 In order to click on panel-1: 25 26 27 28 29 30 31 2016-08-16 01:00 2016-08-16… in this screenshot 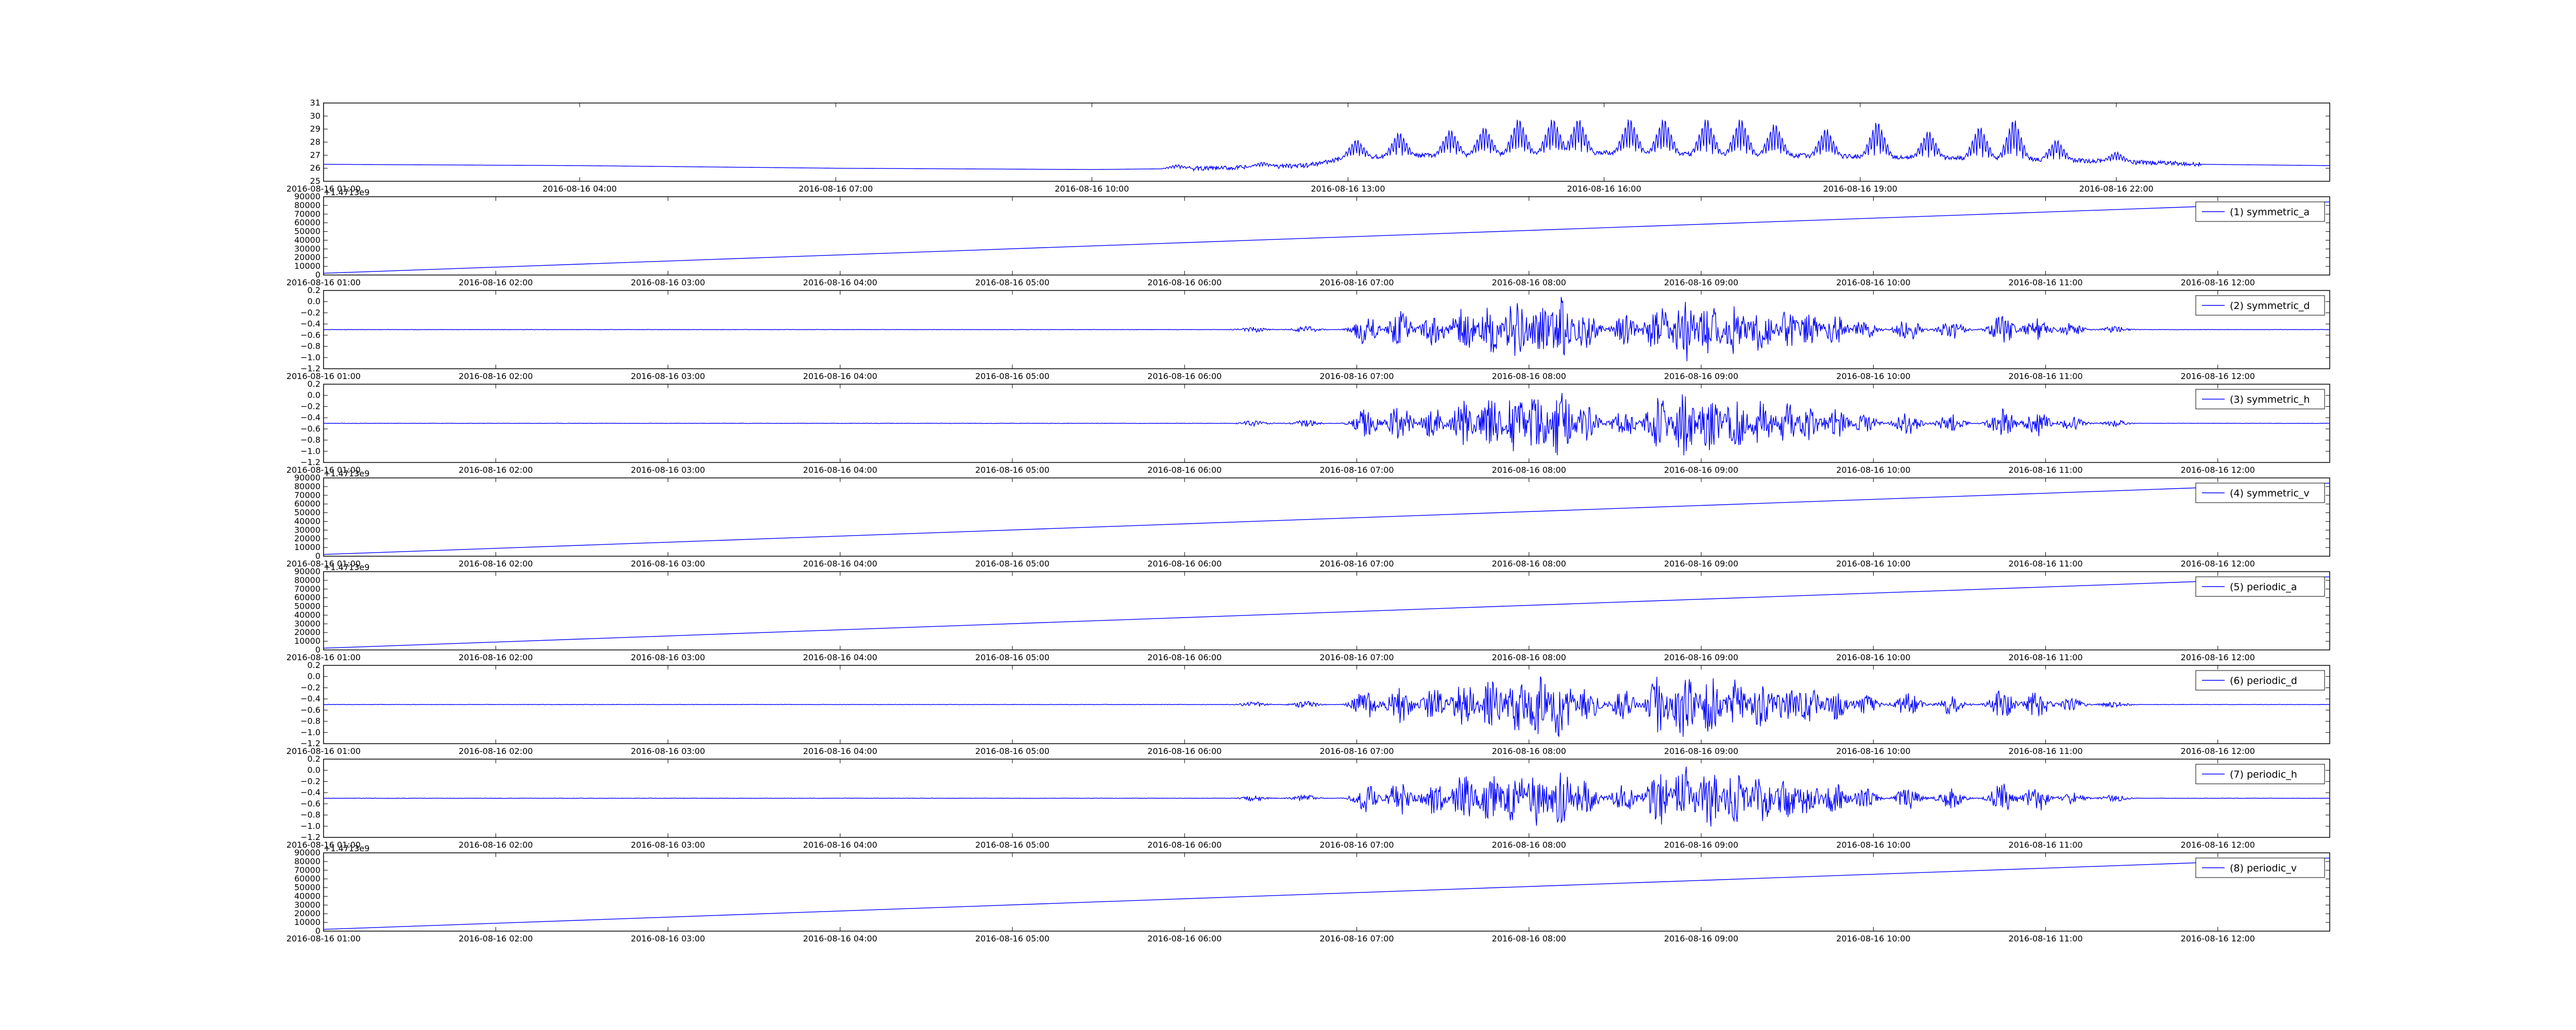, I will do `click(1308, 146)`.